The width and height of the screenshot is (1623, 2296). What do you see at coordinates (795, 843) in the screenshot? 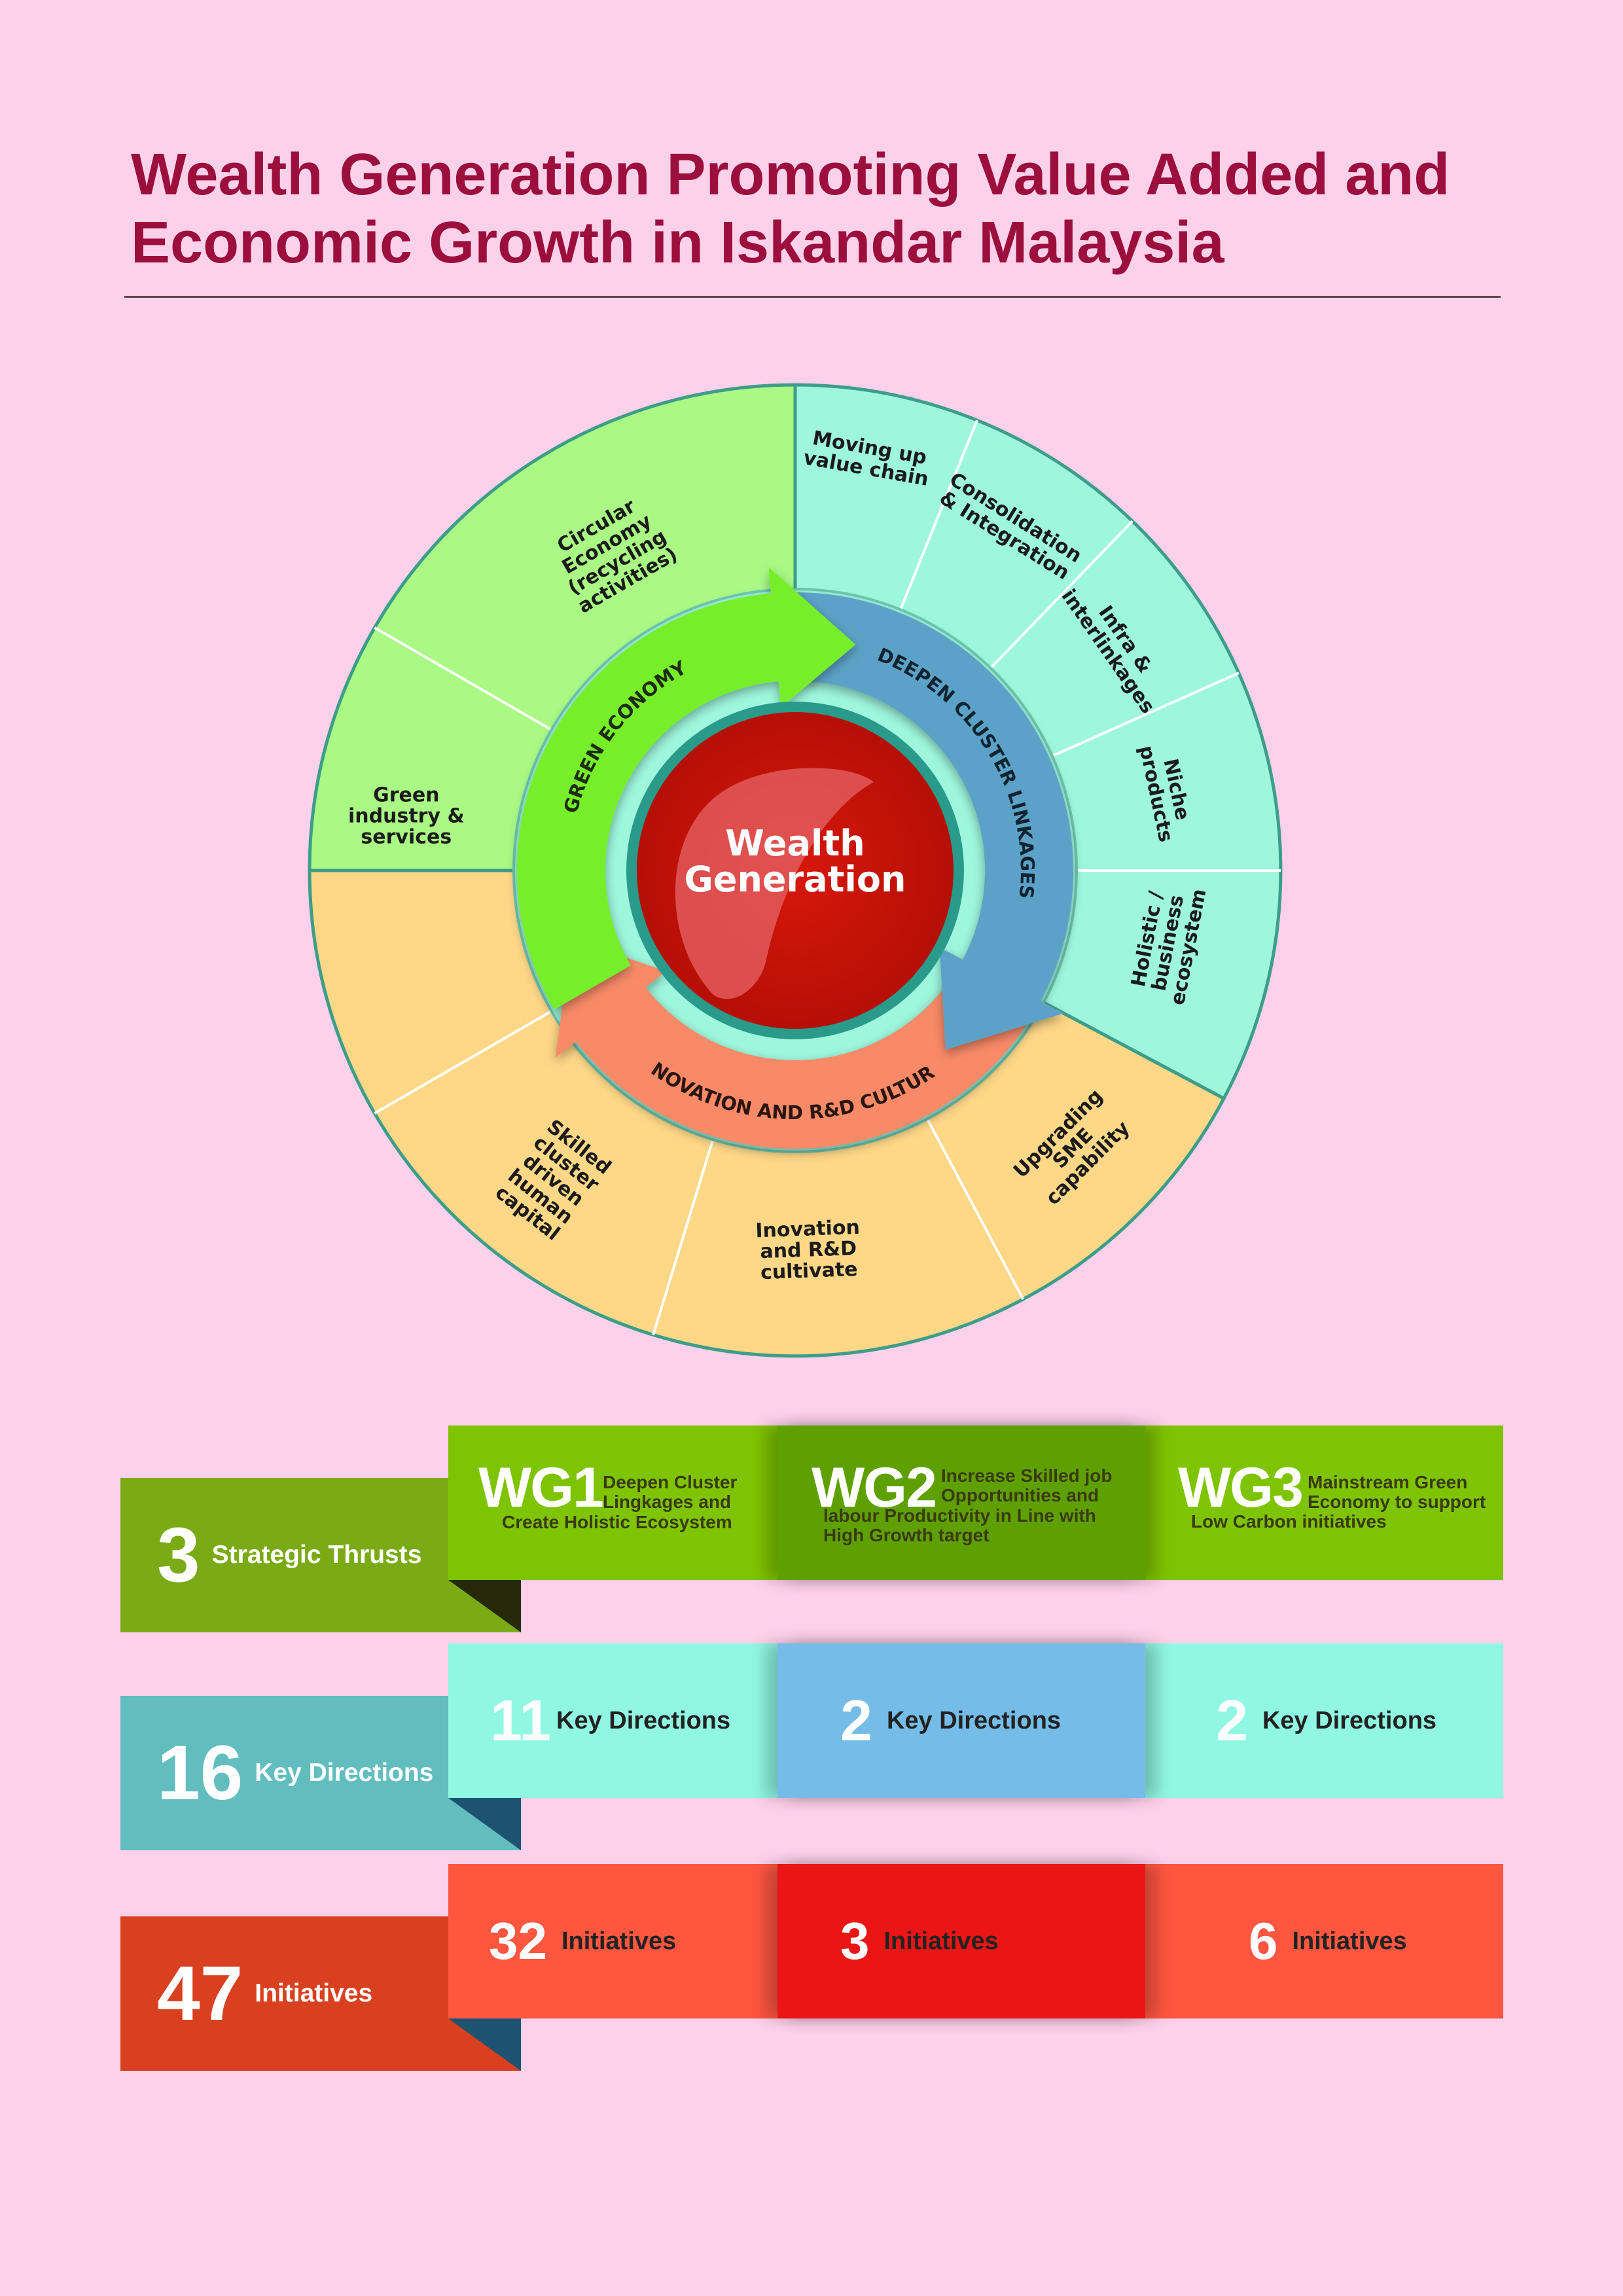
I see `center-label-line-1: Wealth` at bounding box center [795, 843].